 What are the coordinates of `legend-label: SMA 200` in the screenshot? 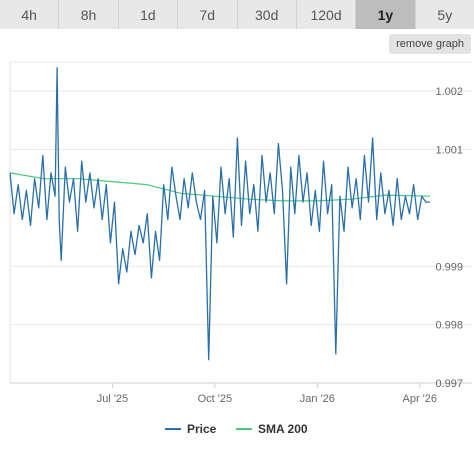 It's located at (283, 429).